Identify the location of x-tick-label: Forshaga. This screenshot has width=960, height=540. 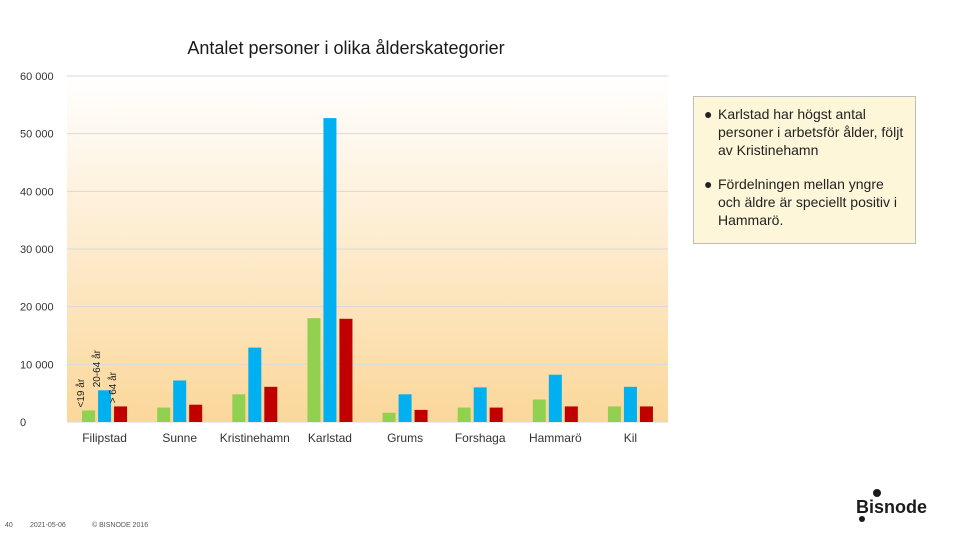
(480, 438).